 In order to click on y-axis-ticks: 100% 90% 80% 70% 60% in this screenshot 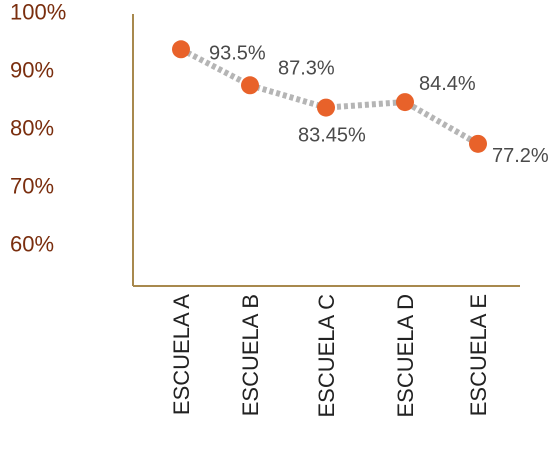, I will do `click(38, 128)`.